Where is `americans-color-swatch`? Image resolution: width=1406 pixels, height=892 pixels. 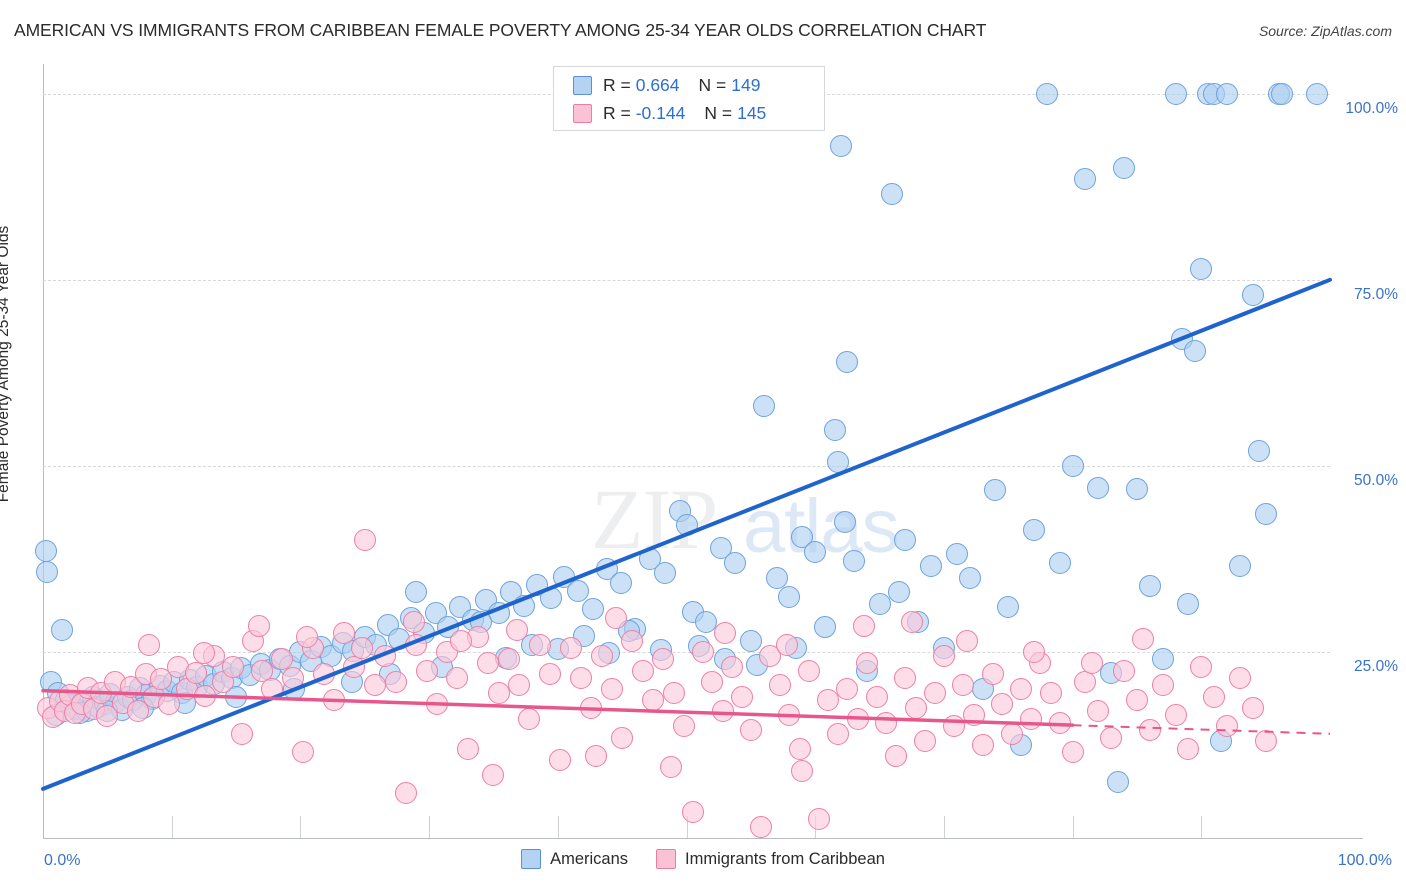 americans-color-swatch is located at coordinates (582, 85).